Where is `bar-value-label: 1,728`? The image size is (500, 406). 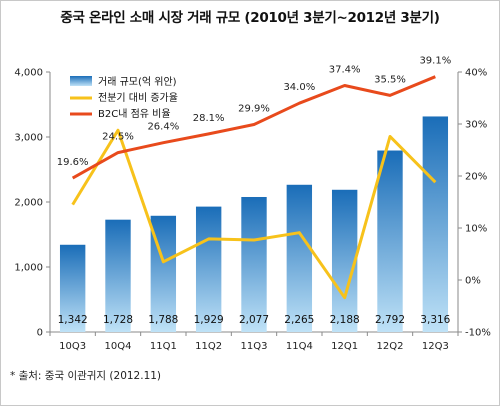
bar-value-label: 1,728 is located at coordinates (118, 320).